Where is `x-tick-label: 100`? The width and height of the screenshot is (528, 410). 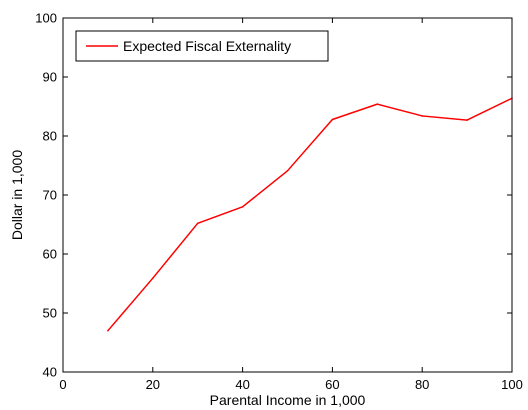 x-tick-label: 100 is located at coordinates (512, 384).